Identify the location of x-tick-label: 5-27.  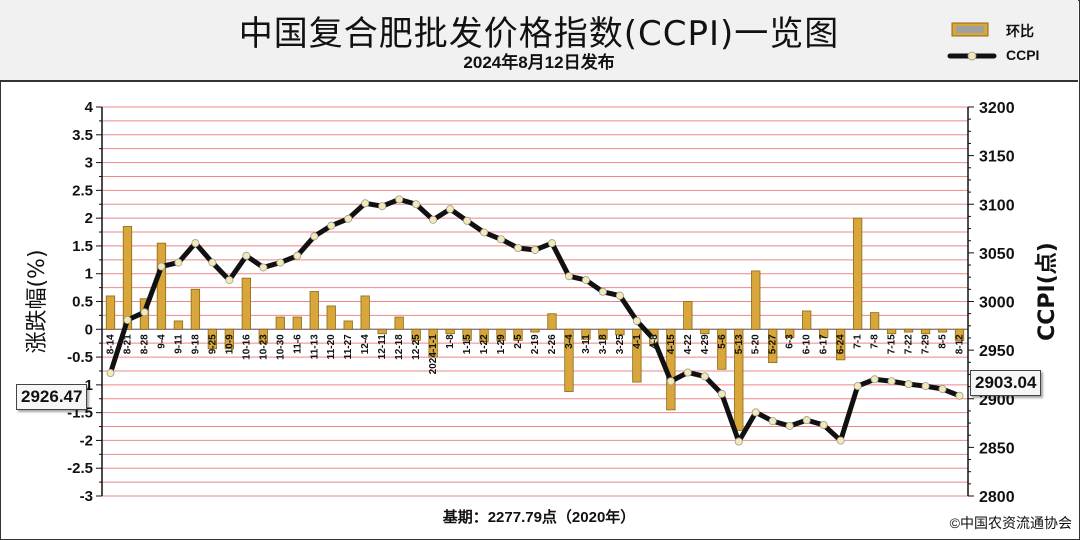
(773, 344).